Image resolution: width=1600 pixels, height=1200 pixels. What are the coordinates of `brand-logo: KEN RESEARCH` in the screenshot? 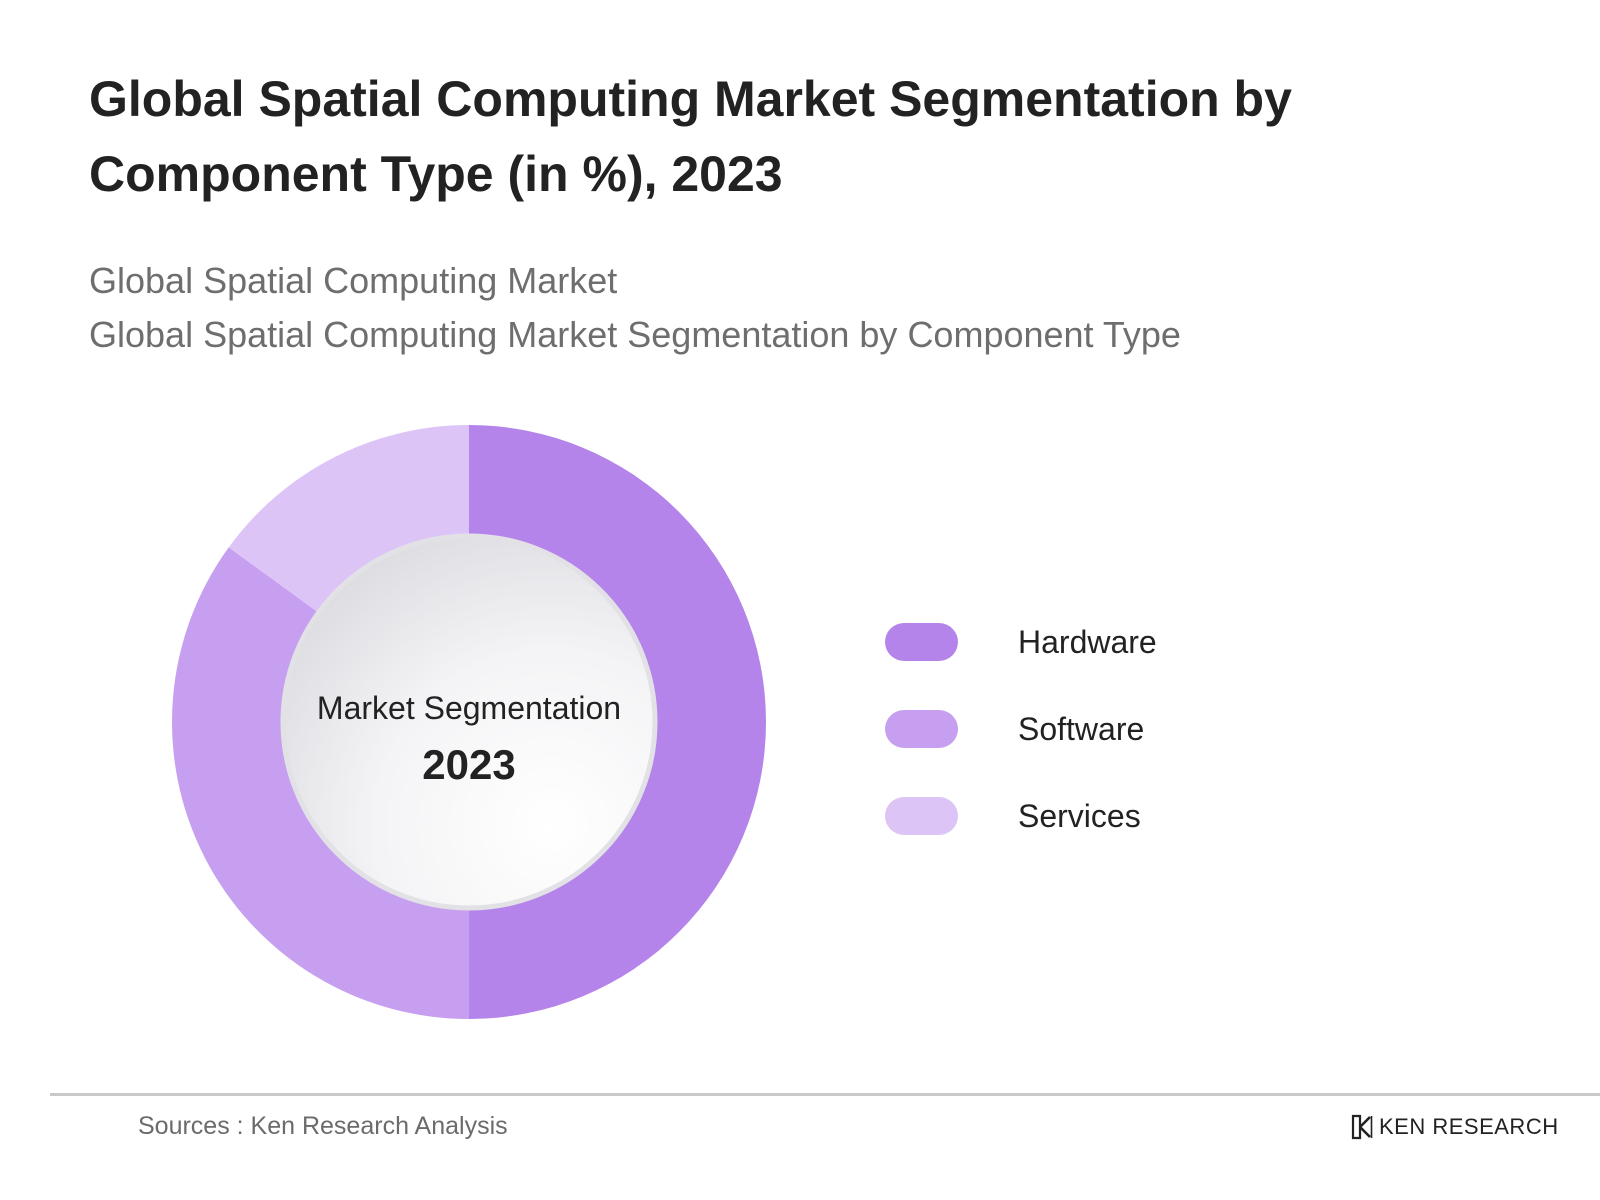 It's located at (1455, 1127).